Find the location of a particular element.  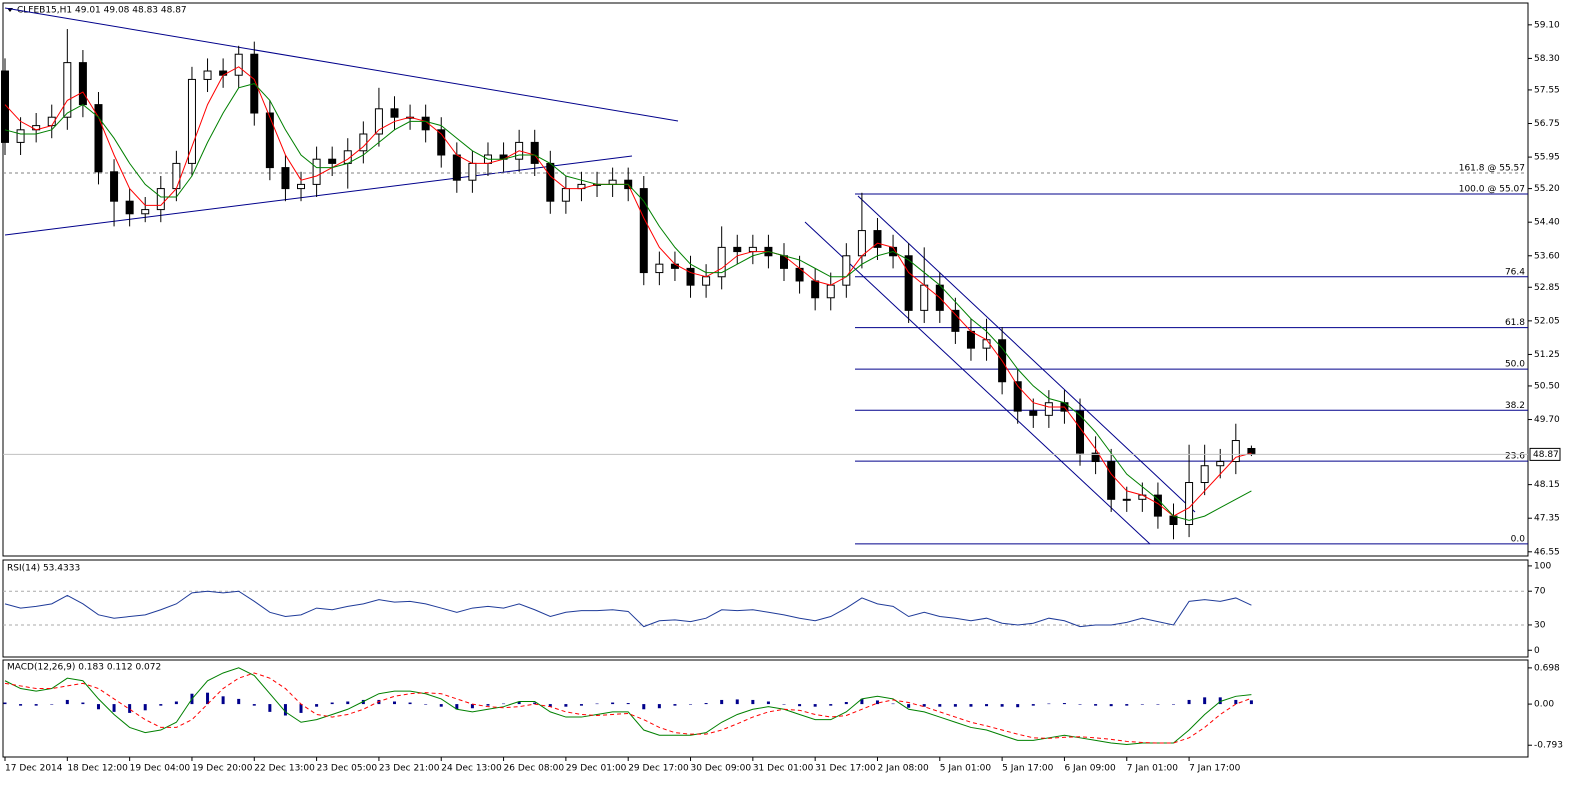

x-tick-label: 18 Dec 12:00 is located at coordinates (97, 769).